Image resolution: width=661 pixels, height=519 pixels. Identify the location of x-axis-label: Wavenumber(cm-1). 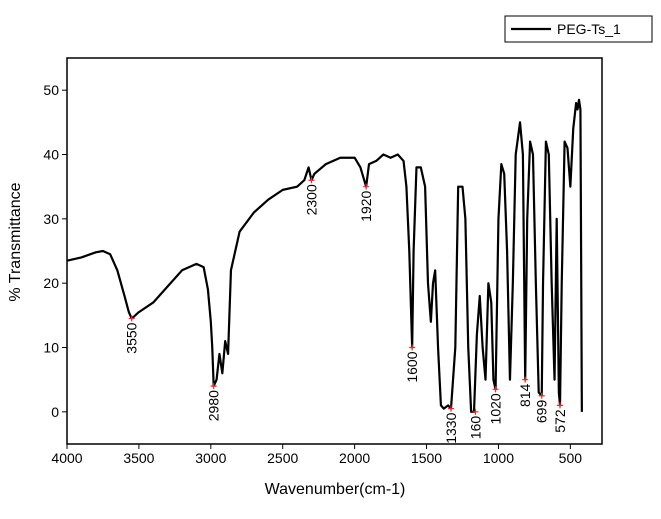
(335, 489).